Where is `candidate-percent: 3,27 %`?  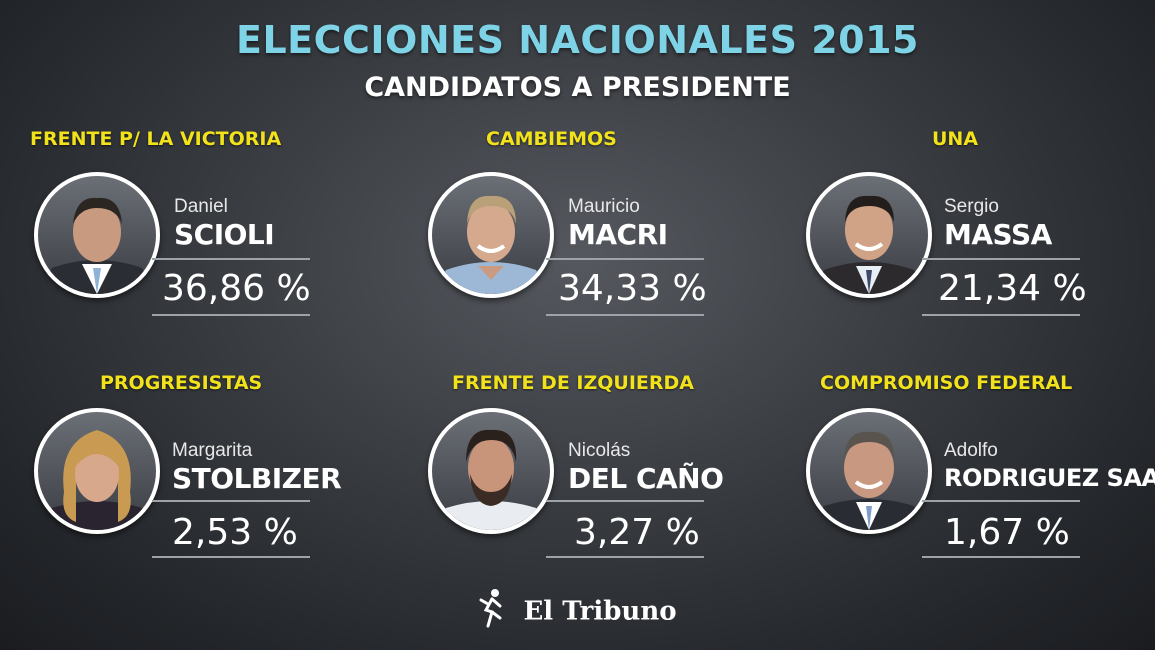
candidate-percent: 3,27 % is located at coordinates (637, 532).